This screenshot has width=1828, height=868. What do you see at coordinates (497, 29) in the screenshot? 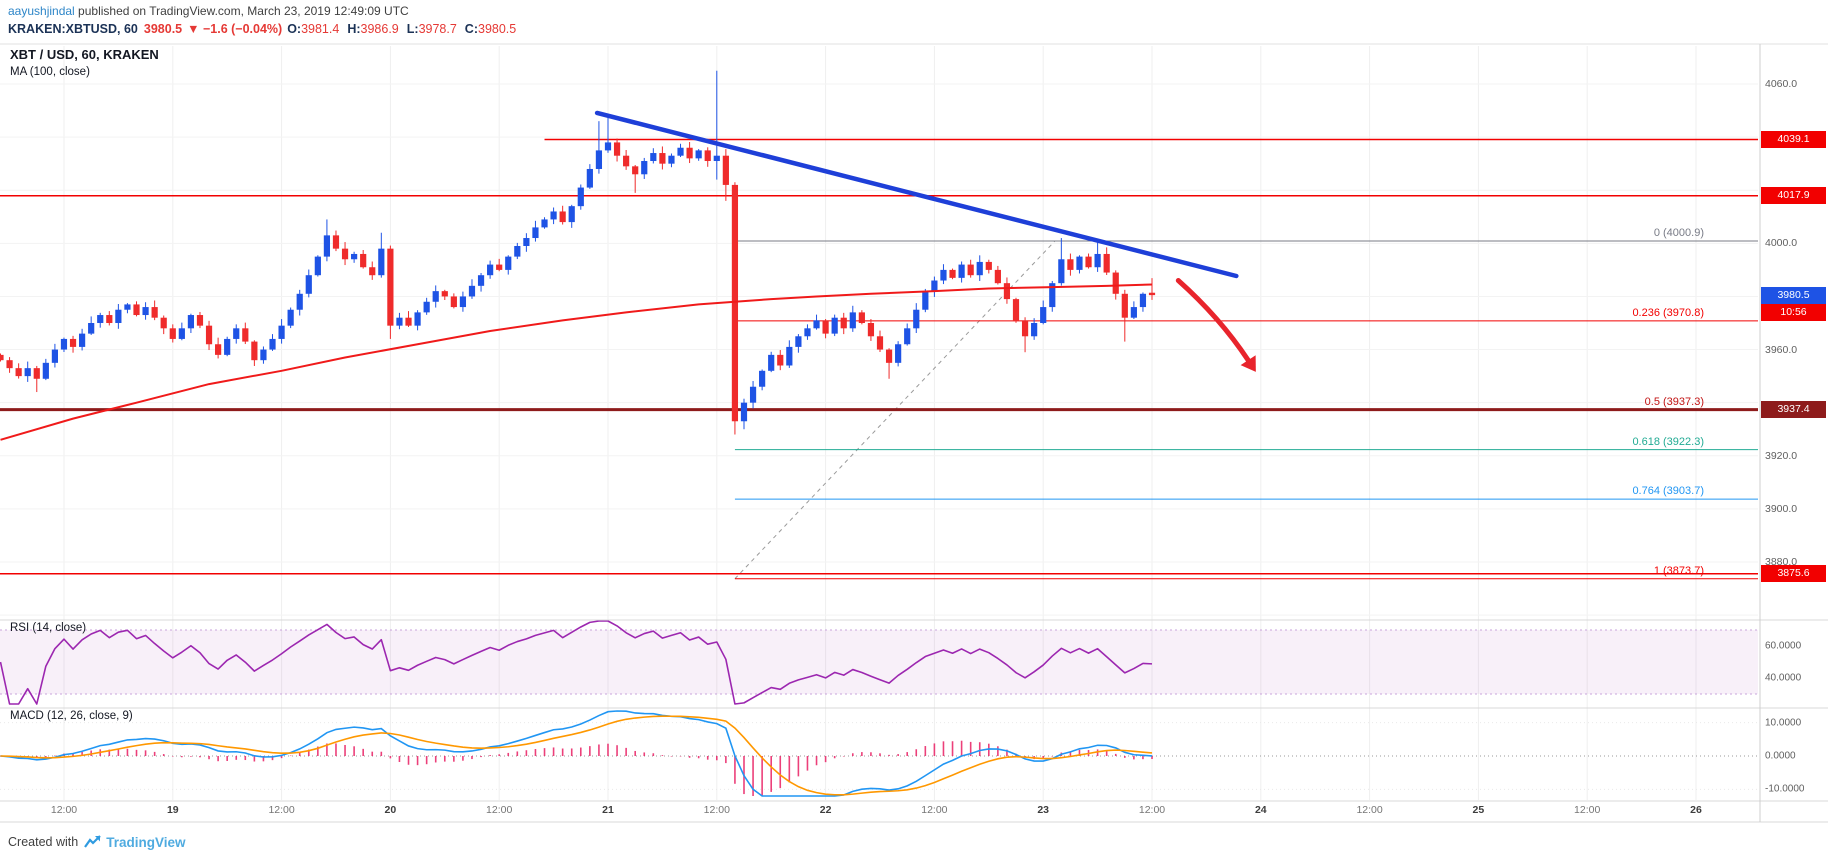
I see `ohlc-value: 3980.5` at bounding box center [497, 29].